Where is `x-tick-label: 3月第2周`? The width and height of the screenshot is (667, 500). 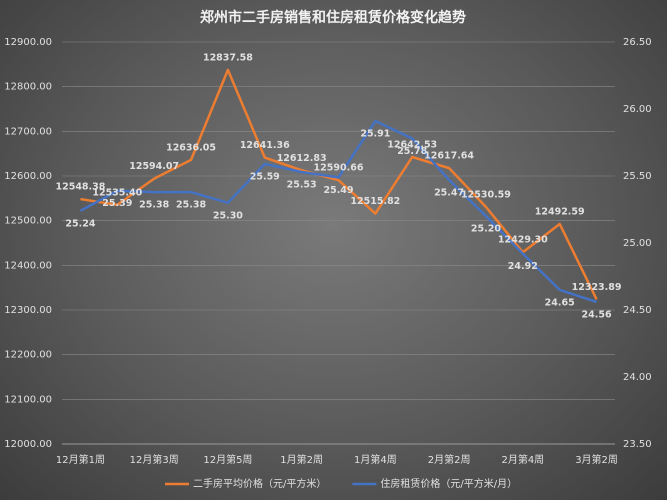
x-tick-label: 3月第2周 is located at coordinates (596, 459).